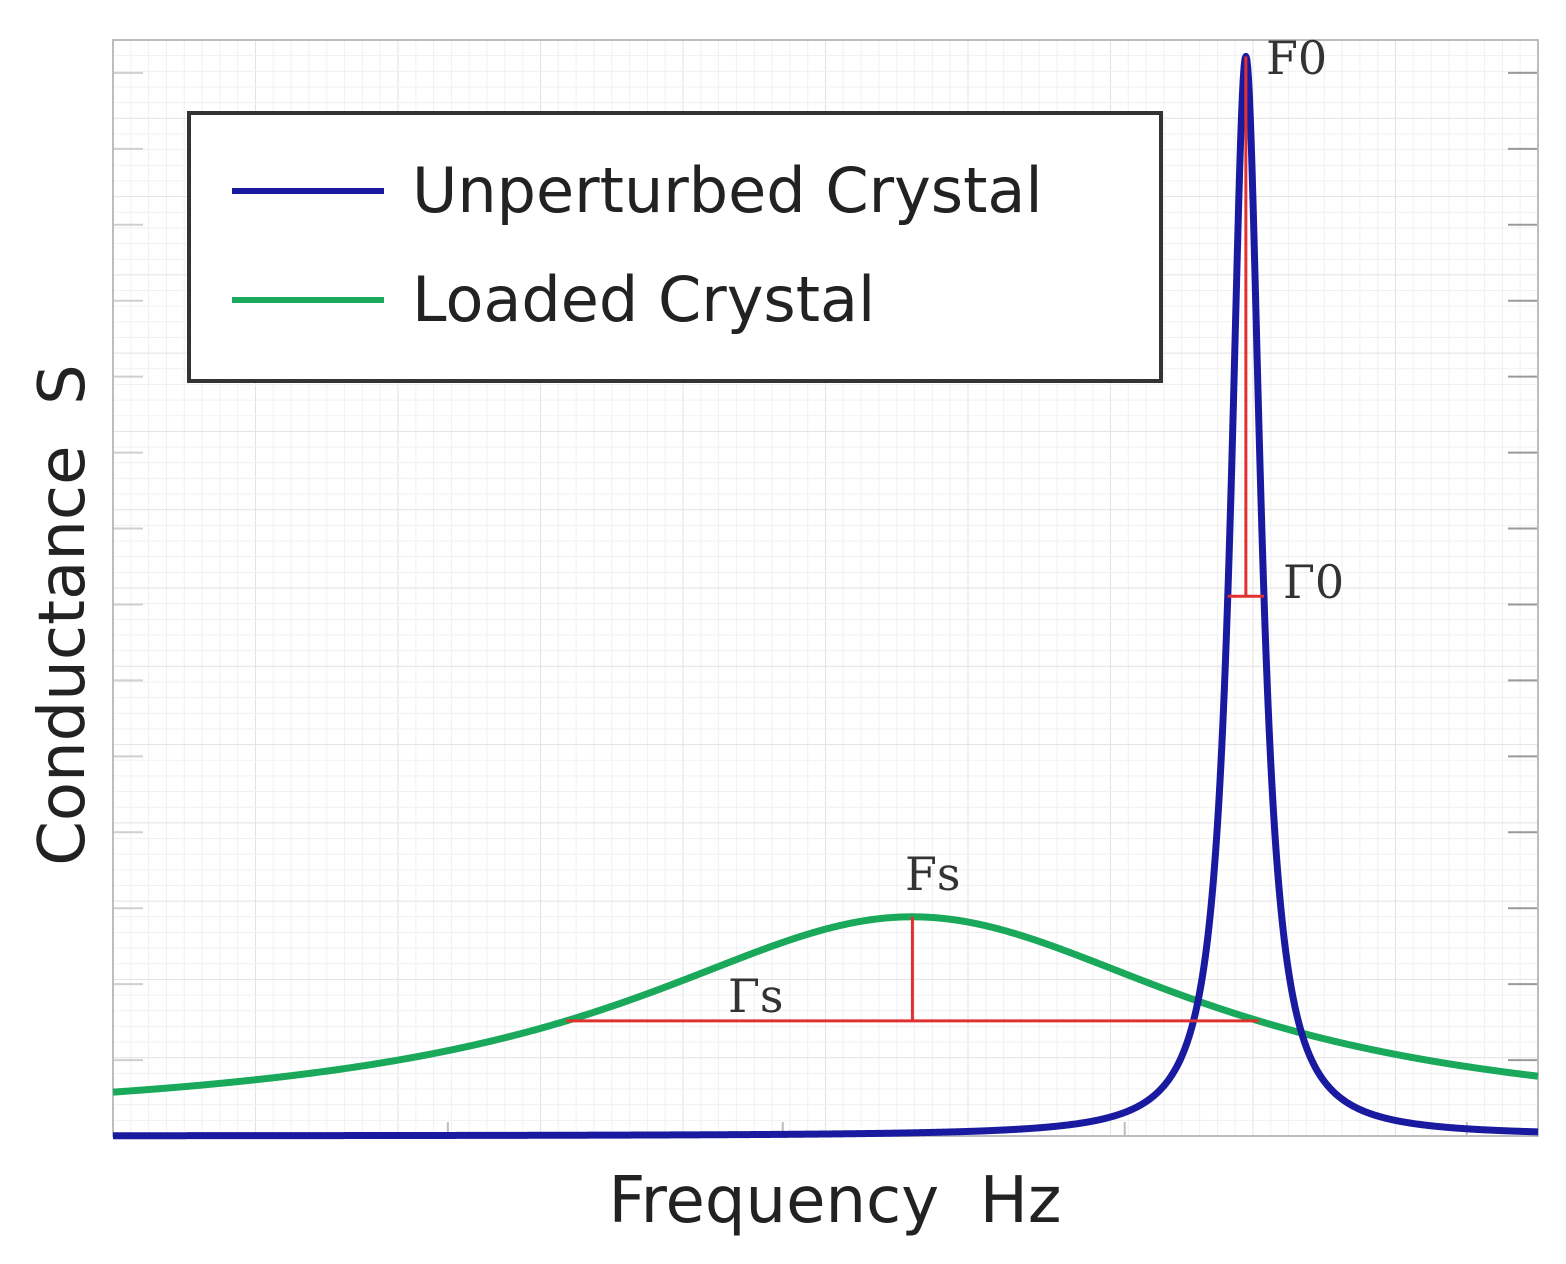  I want to click on annotation-gammas: Γs, so click(756, 996).